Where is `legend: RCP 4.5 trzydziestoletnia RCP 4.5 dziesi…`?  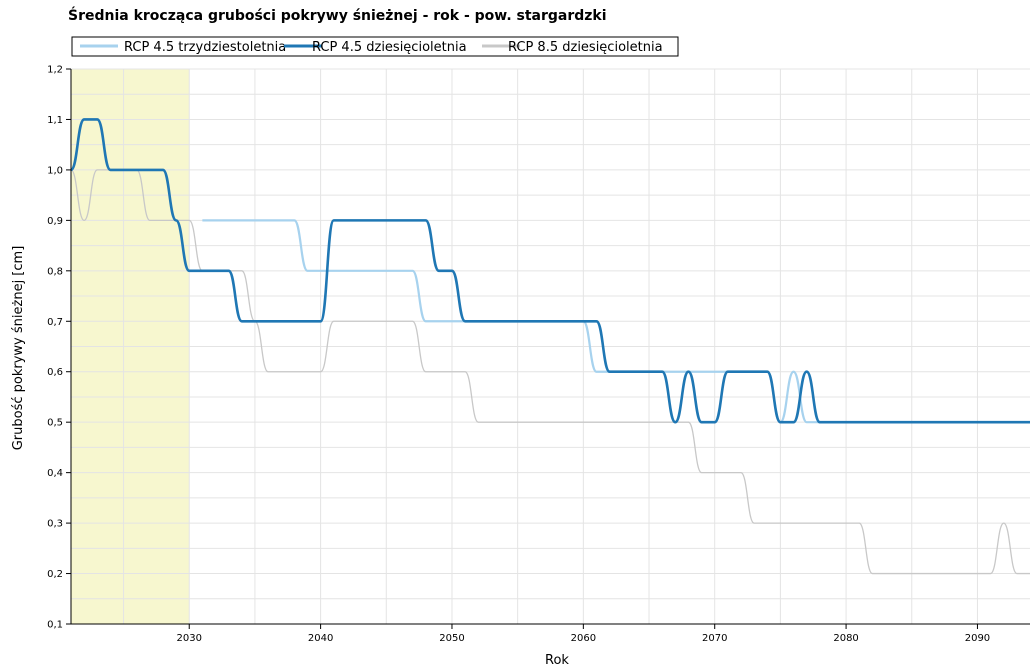
legend: RCP 4.5 trzydziestoletnia RCP 4.5 dziesi… is located at coordinates (375, 46).